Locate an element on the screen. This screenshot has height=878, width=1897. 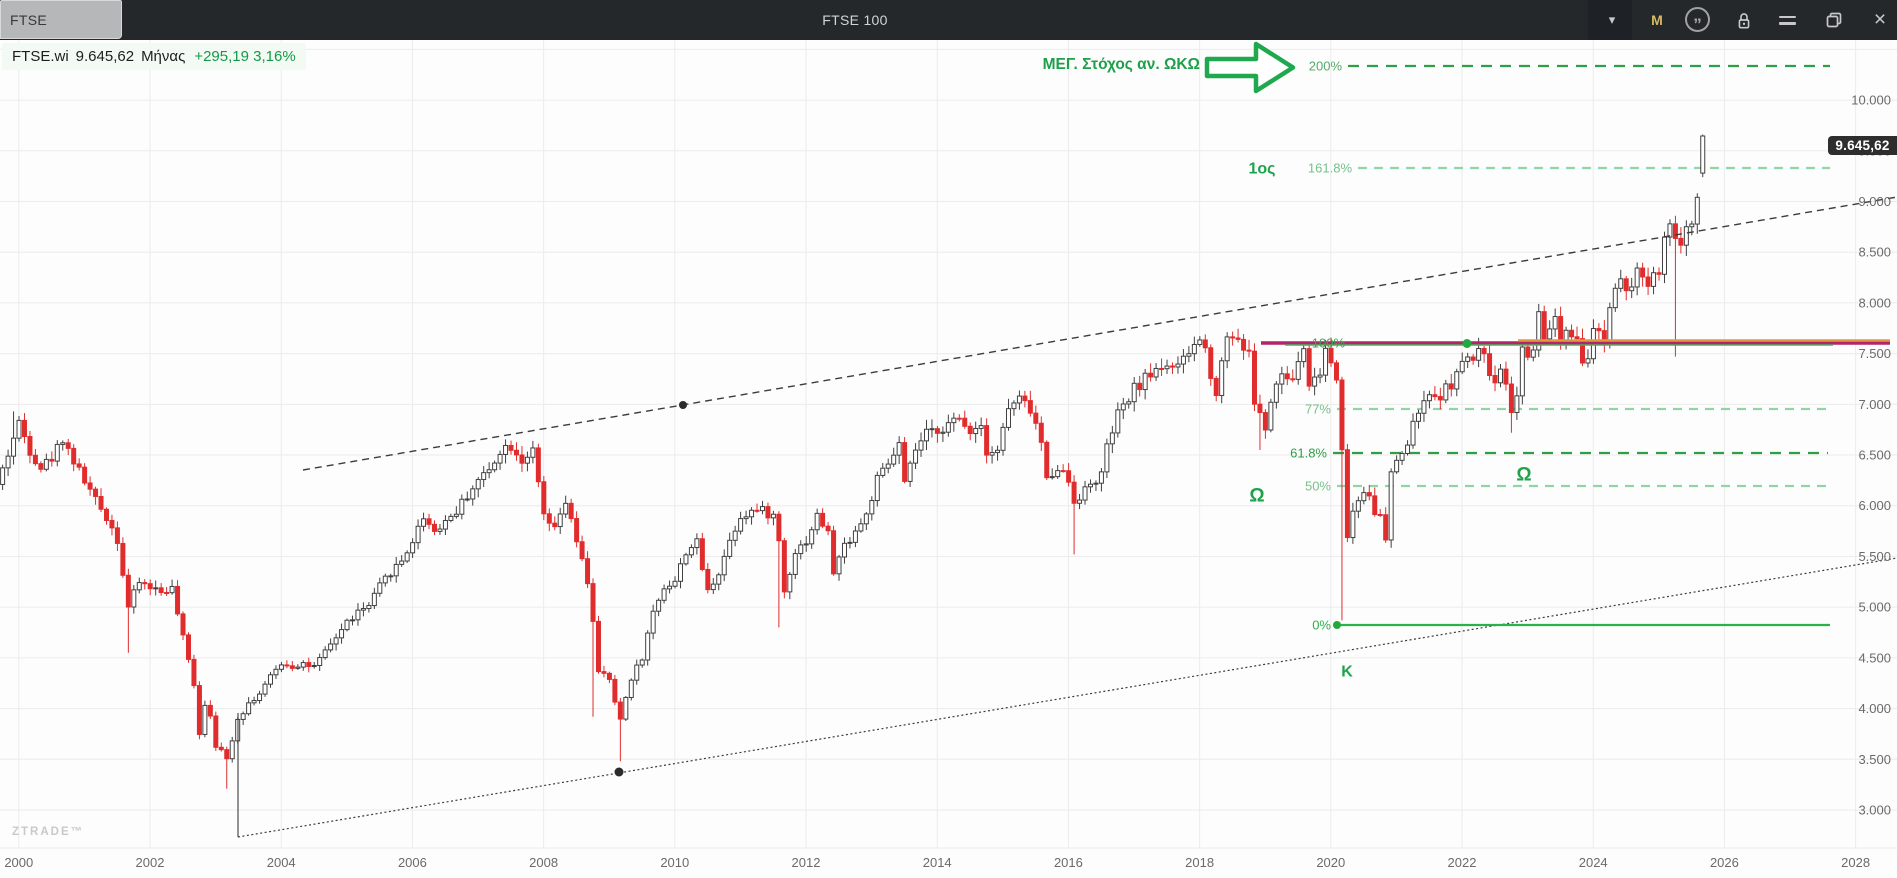
time-axis-label: 2004 is located at coordinates (281, 862).